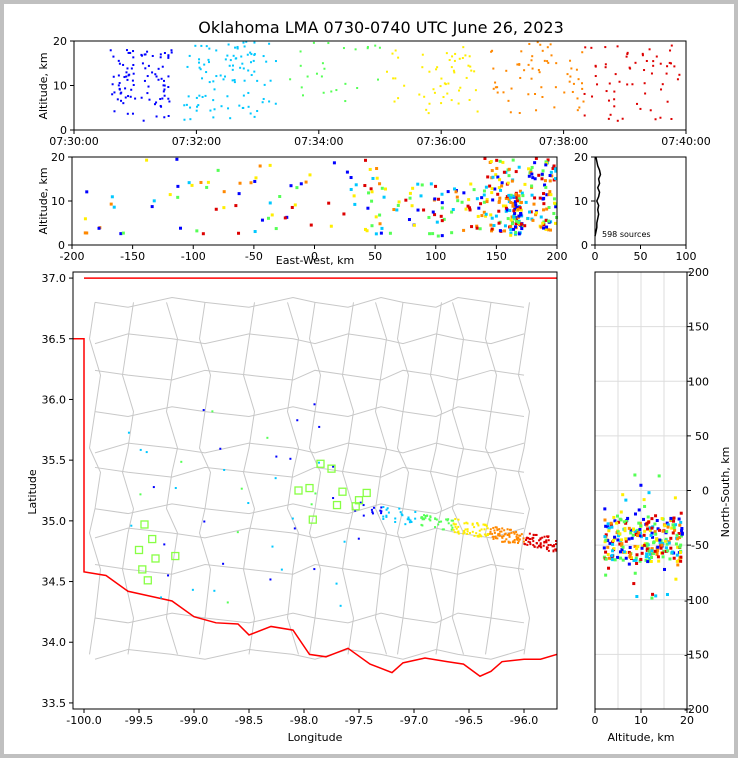 This screenshot has width=738, height=758. I want to click on altitude-histogram-panel: 0 50 100 0 10 20 598 sources, so click(635, 207).